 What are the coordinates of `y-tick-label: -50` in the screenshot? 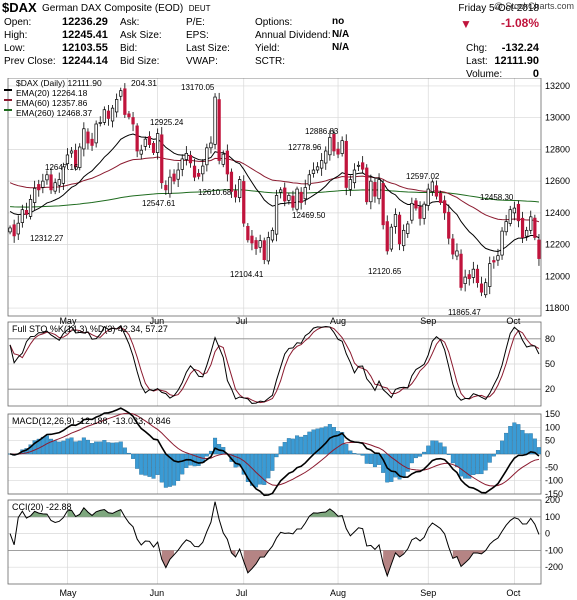 It's located at (551, 467).